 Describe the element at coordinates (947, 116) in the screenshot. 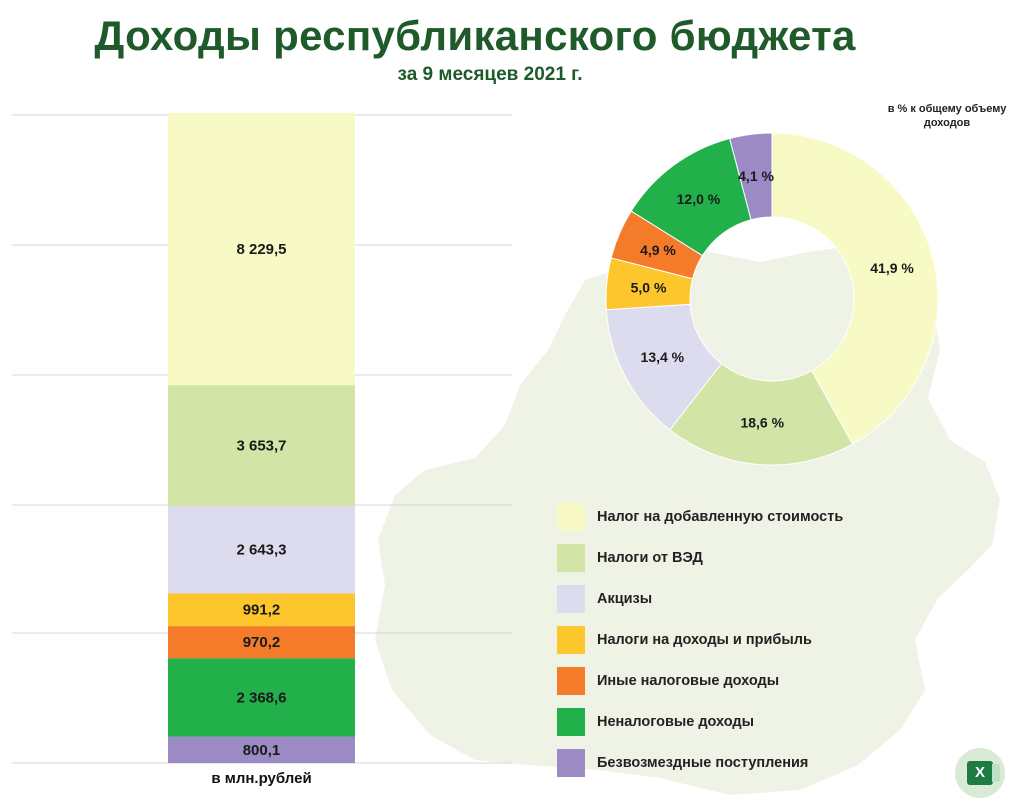

I see `donut-note: в % к общему объему доходов` at that location.